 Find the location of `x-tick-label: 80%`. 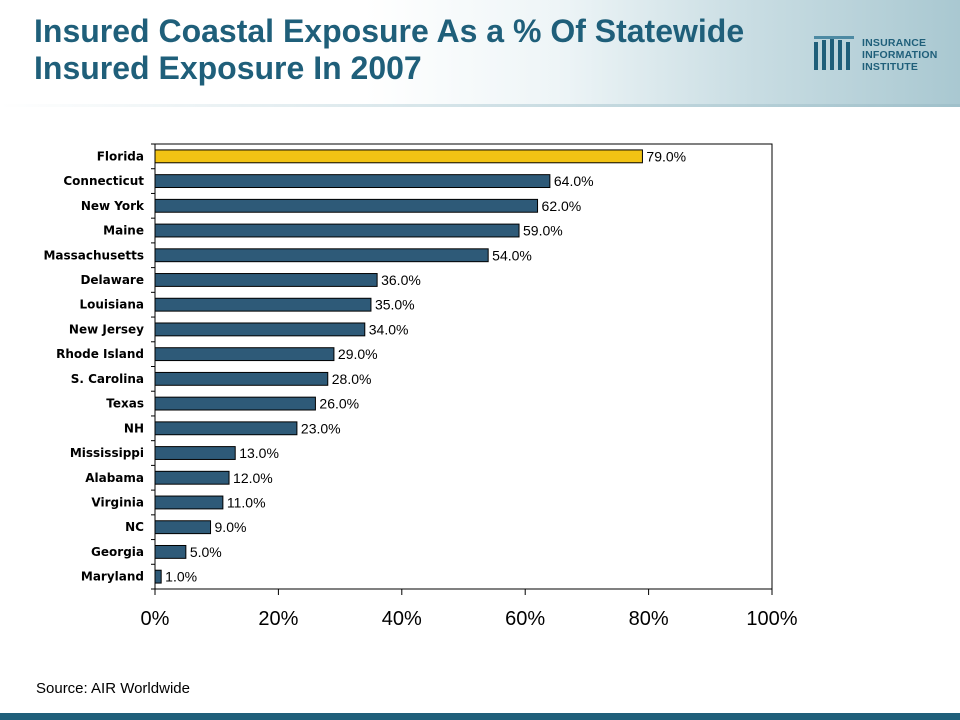

x-tick-label: 80% is located at coordinates (649, 619).